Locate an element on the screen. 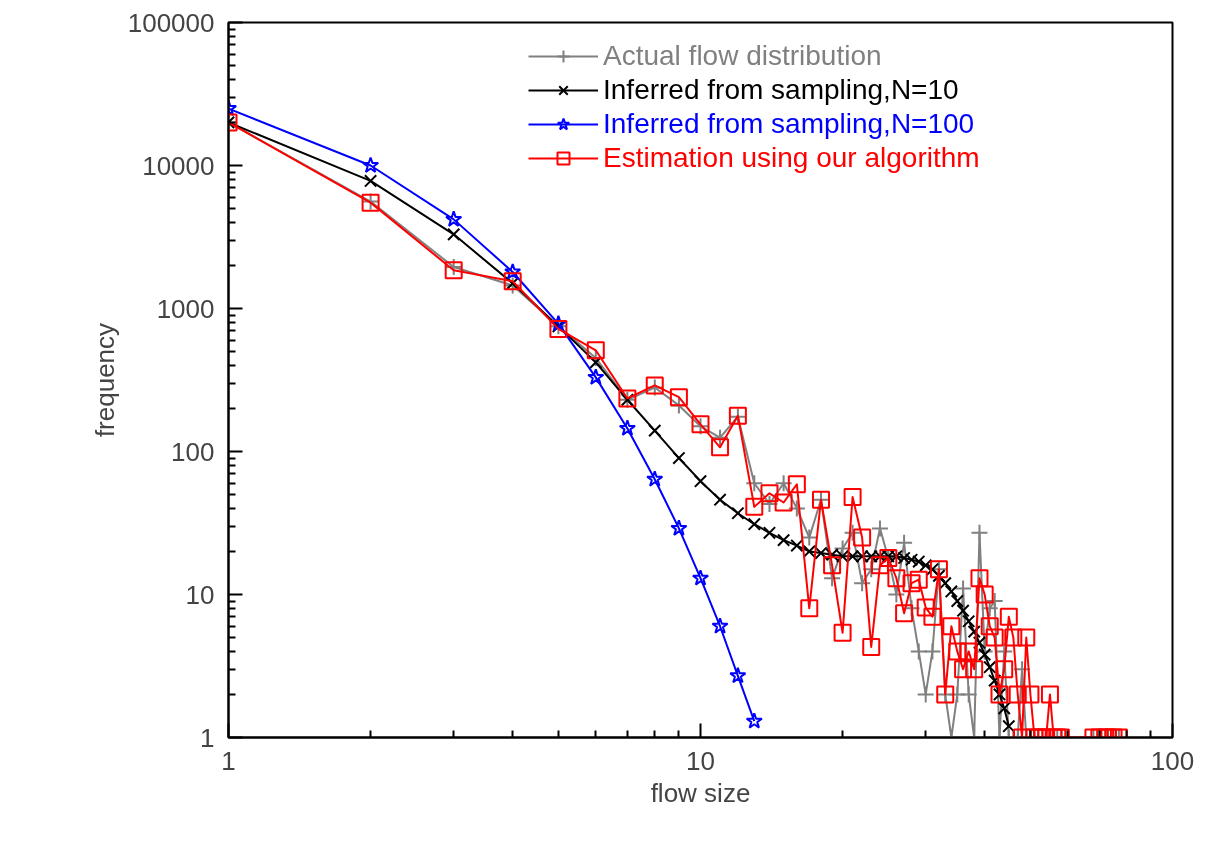 Image resolution: width=1206 pixels, height=850 pixels. x-tick-label: 1 is located at coordinates (228, 760).